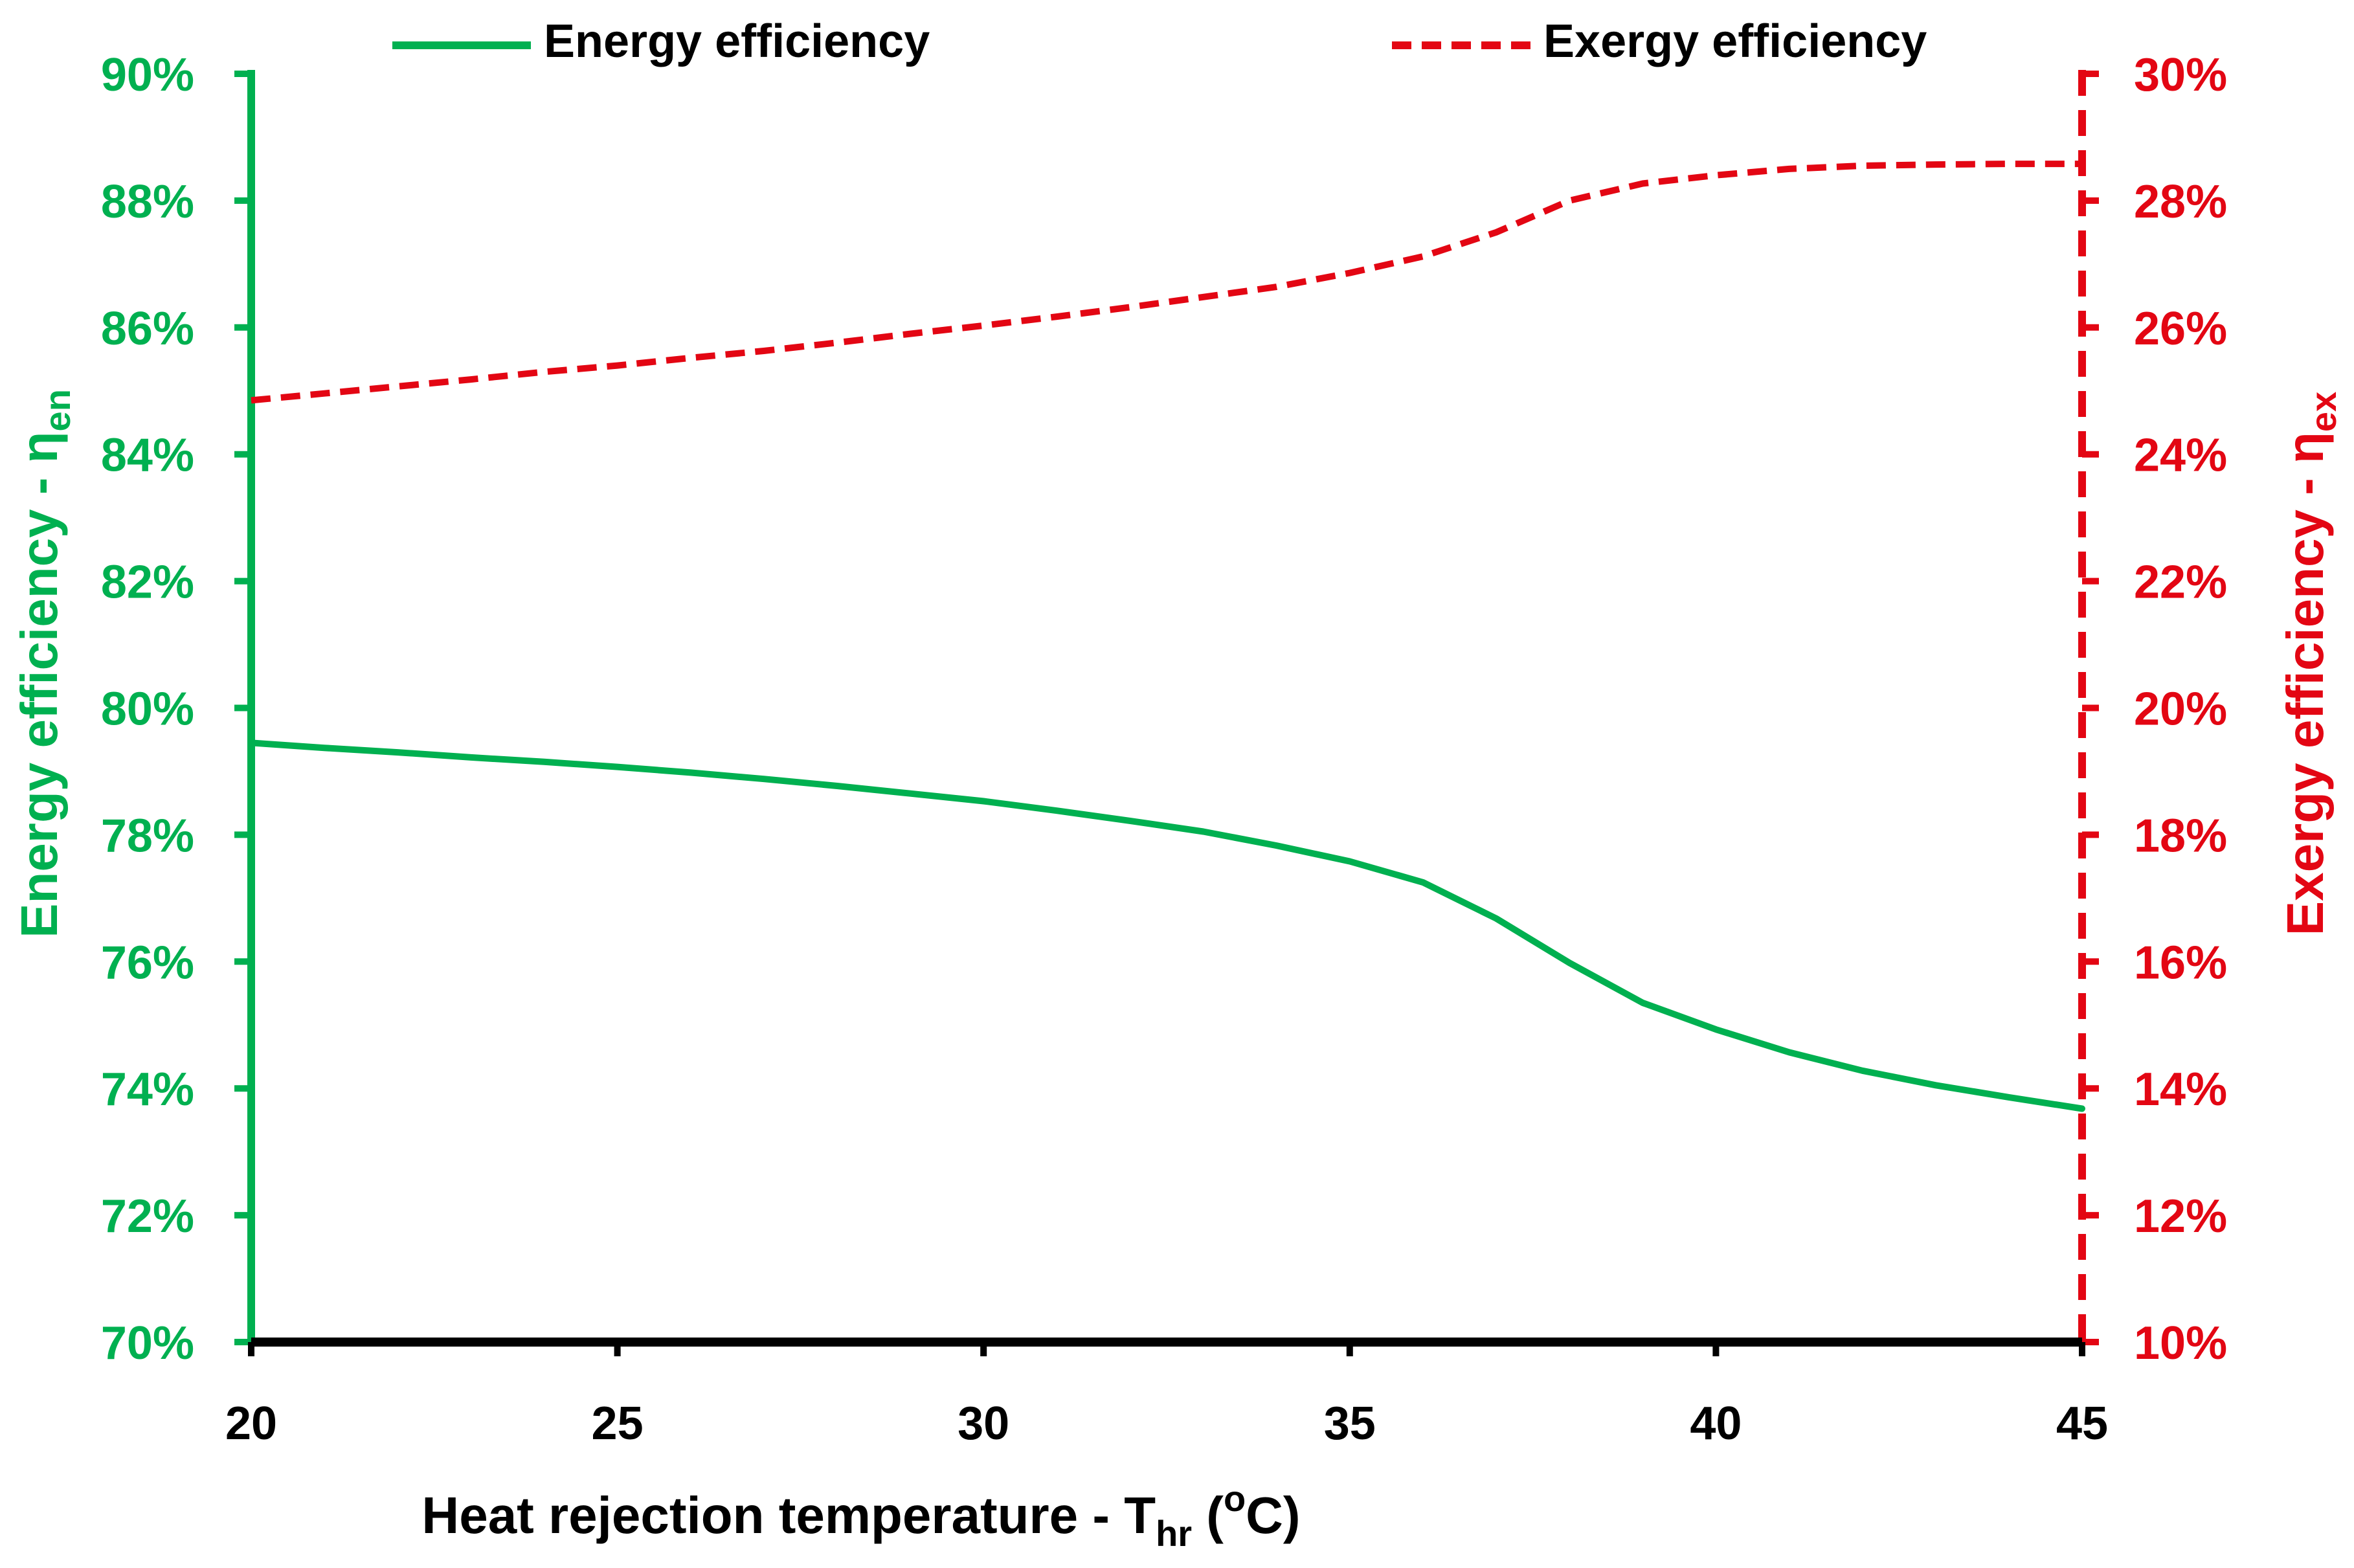 The image size is (2354, 1568). Describe the element at coordinates (2180, 329) in the screenshot. I see `y-tick-label-right: 26%` at that location.